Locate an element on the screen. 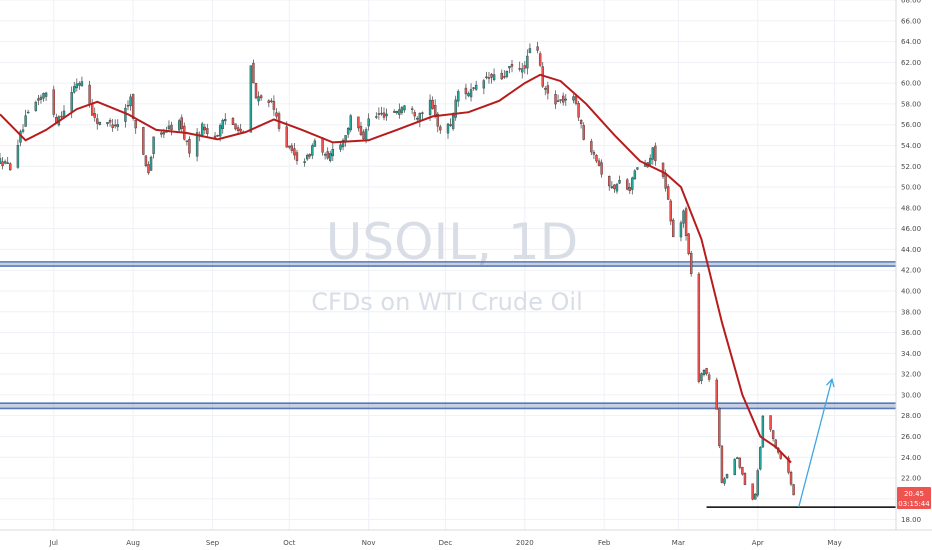 The image size is (932, 550). y-tick-label: 38.00 is located at coordinates (911, 312).